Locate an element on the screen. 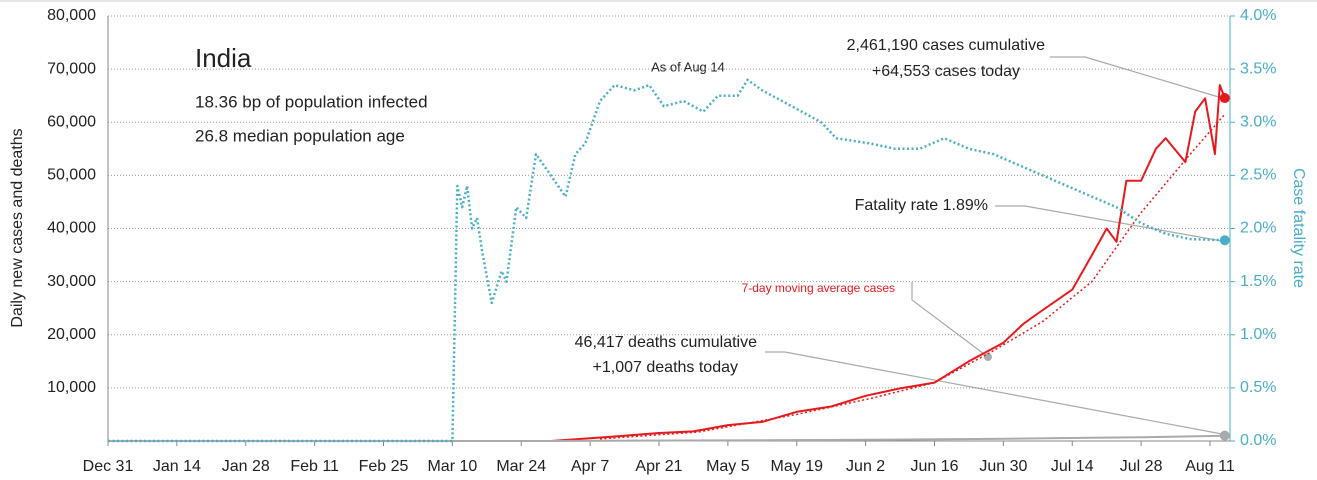 This screenshot has height=480, width=1317. chart-title: India is located at coordinates (223, 58).